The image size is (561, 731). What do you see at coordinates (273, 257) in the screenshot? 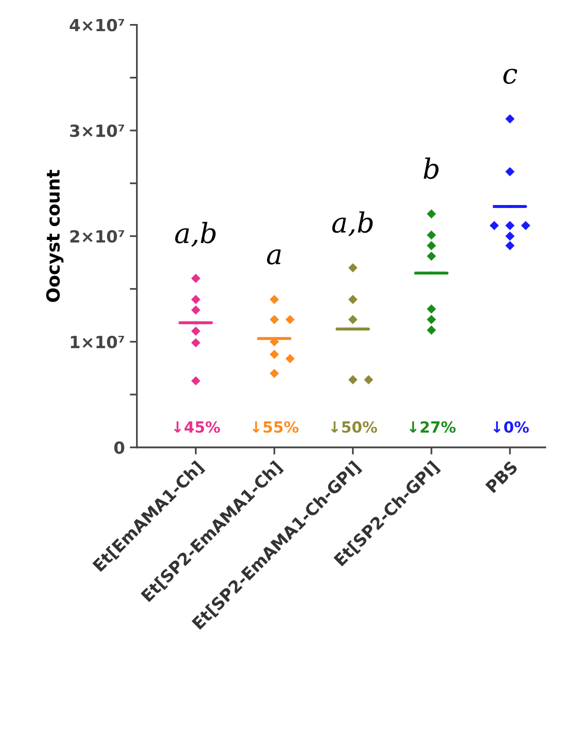
I see `annotation: a` at bounding box center [273, 257].